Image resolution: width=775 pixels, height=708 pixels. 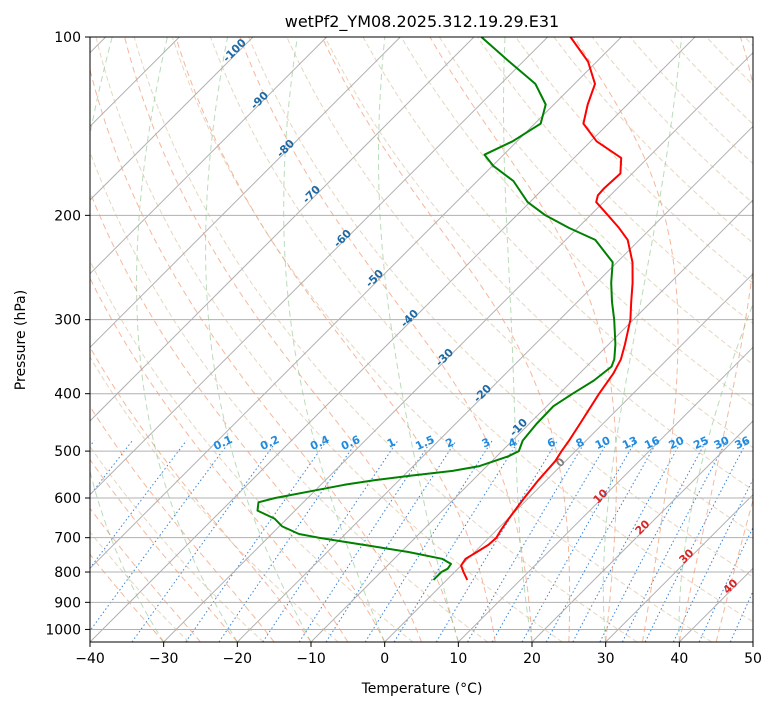 What do you see at coordinates (652, 443) in the screenshot?
I see `mixing-ratio-label: 16` at bounding box center [652, 443].